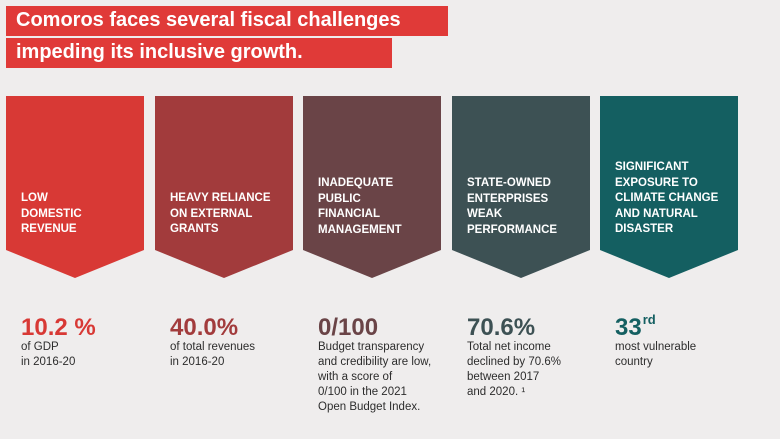 Image resolution: width=780 pixels, height=439 pixels. What do you see at coordinates (360, 206) in the screenshot?
I see `challenge-title: INADEQUATE PUBLIC FINANCIAL MANAGEMENT` at bounding box center [360, 206].